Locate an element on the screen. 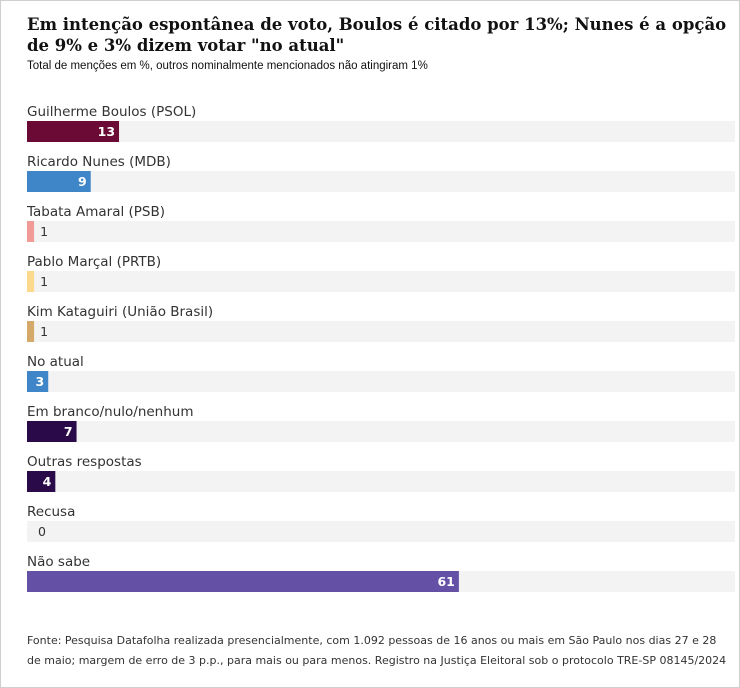 This screenshot has height=688, width=740. value-label: 4 is located at coordinates (47, 481).